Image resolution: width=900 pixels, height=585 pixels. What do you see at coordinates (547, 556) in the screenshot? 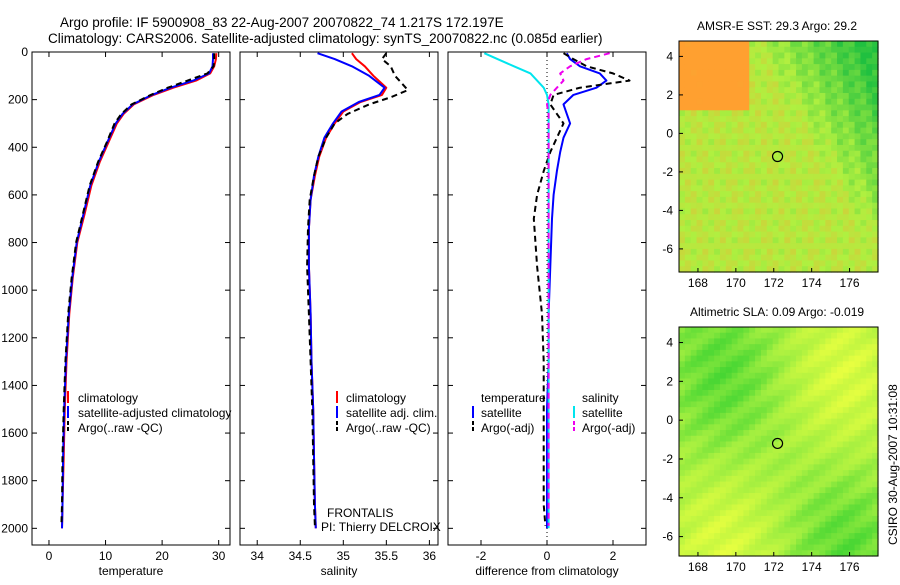
I see `x-tick-label: 0` at bounding box center [547, 556].